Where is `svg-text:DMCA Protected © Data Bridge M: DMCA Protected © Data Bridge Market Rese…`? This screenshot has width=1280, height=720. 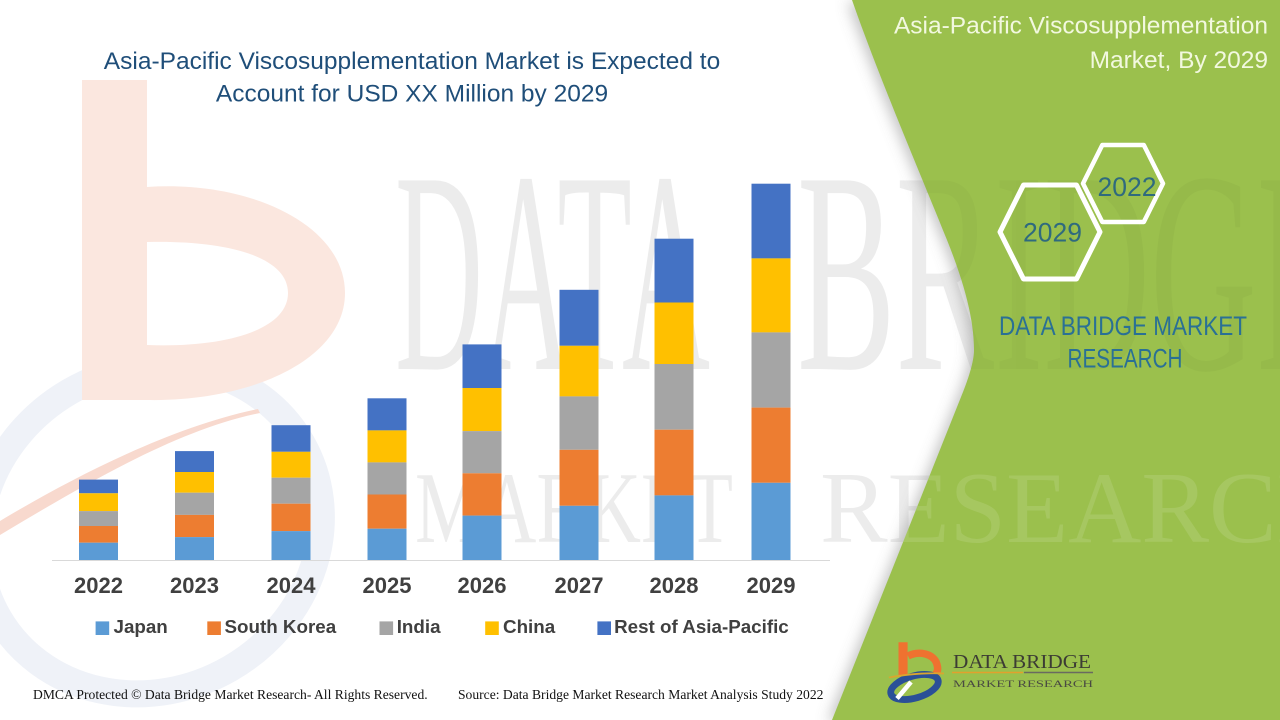
svg-text:DMCA Protected © Data Bridge M: DMCA Protected © Data Bridge Market Rese… is located at coordinates (230, 694).